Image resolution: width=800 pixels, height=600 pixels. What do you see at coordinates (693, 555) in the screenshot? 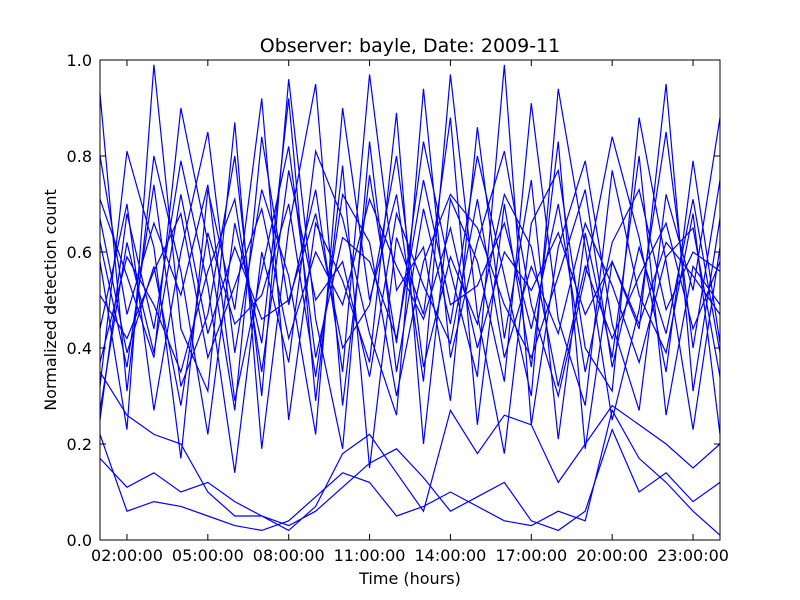
I see `x-tick-label: 23:00:00` at bounding box center [693, 555].